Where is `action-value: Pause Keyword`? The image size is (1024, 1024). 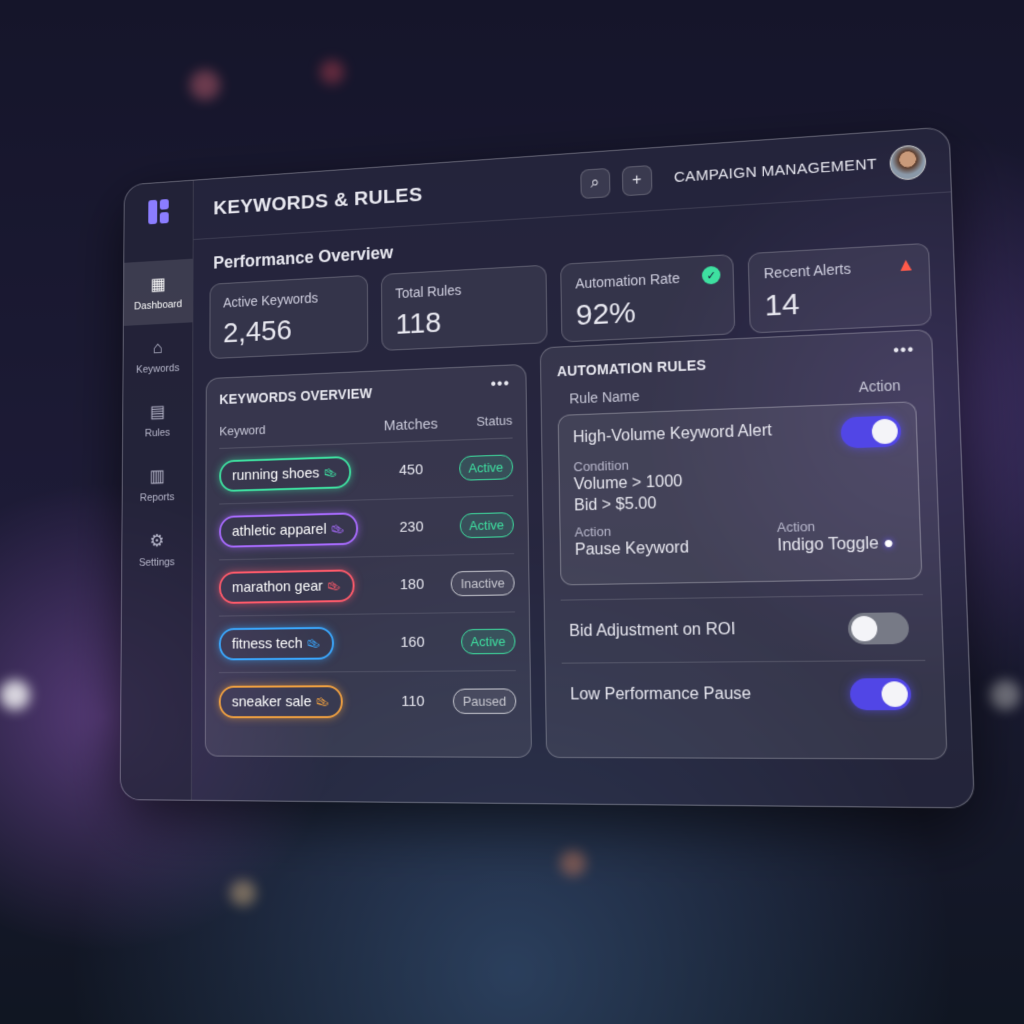
action-value: Pause Keyword is located at coordinates (632, 549).